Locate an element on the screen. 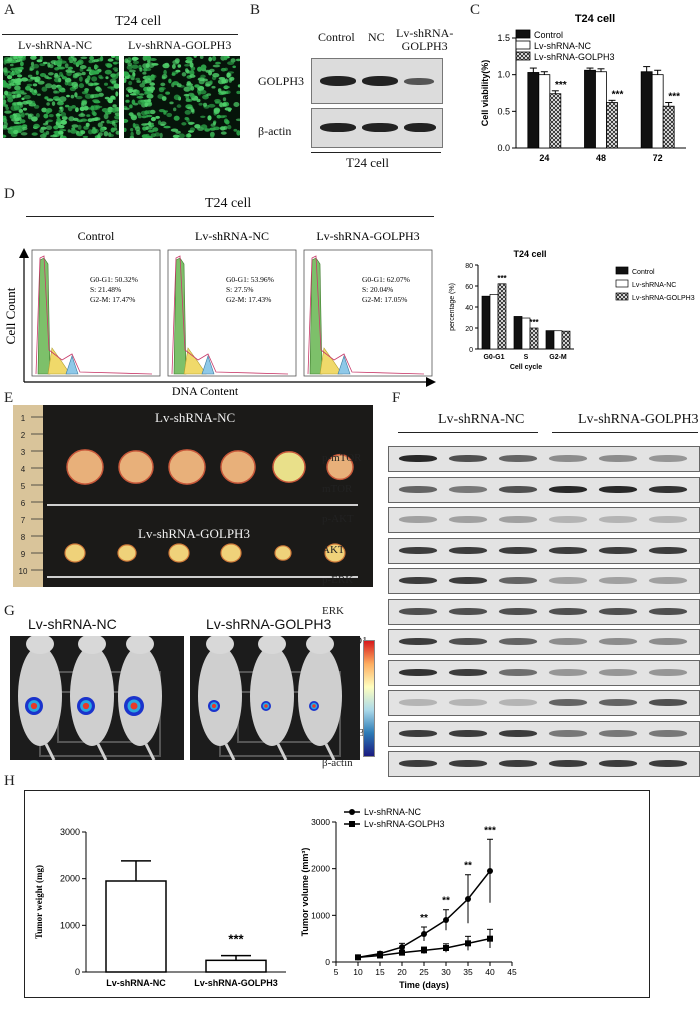 The width and height of the screenshot is (700, 1009). fit-curve is located at coordinates (230, 315).